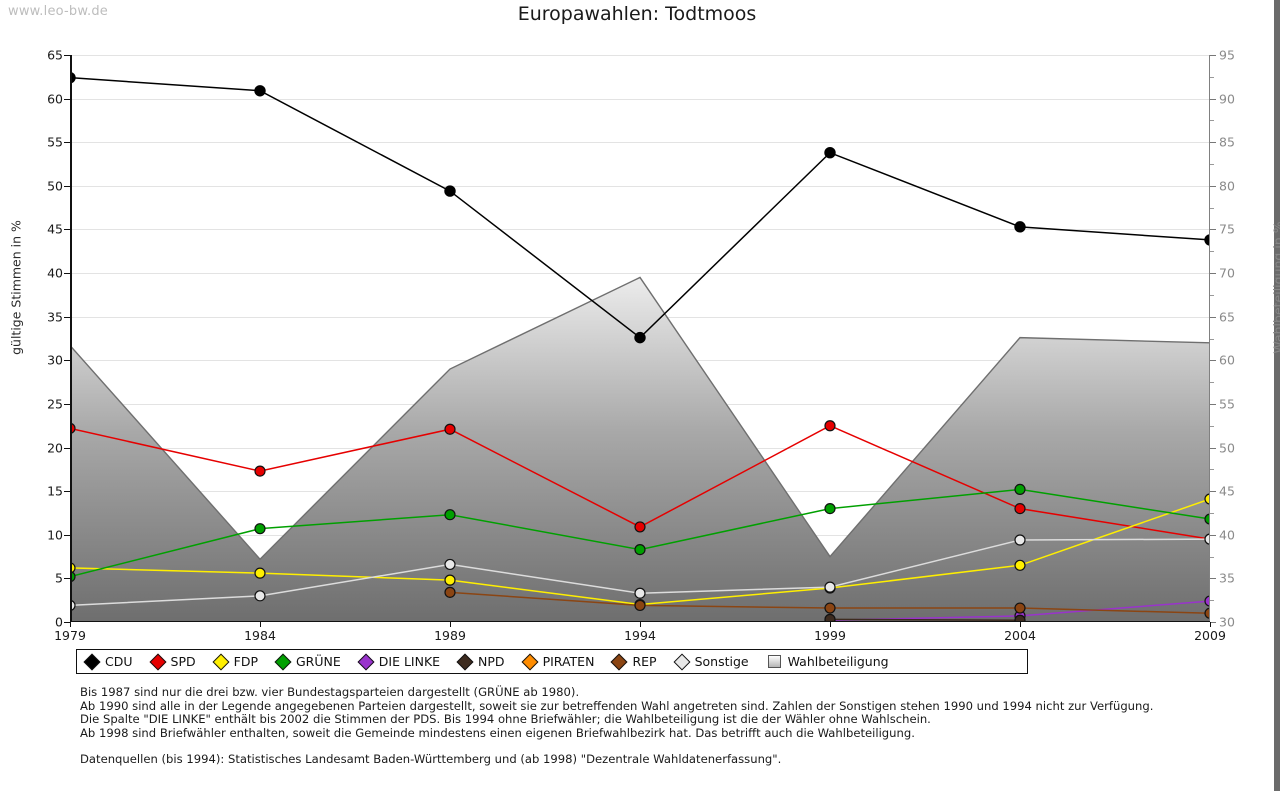 The width and height of the screenshot is (1280, 791). What do you see at coordinates (1227, 360) in the screenshot?
I see `right-axis-tick-label: 60` at bounding box center [1227, 360].